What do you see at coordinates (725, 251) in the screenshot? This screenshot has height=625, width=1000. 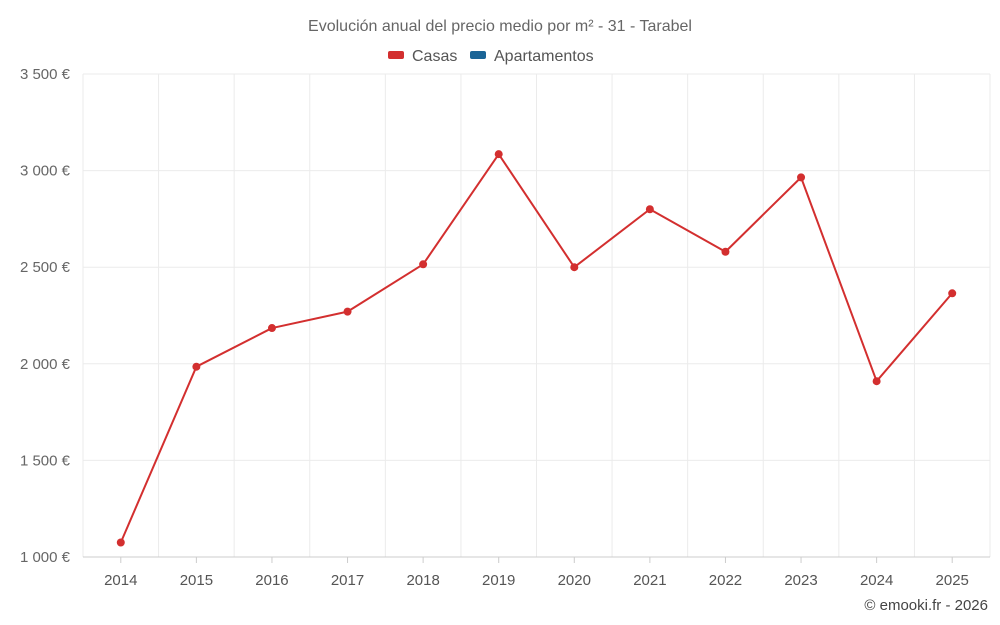 I see `data-point-2022` at bounding box center [725, 251].